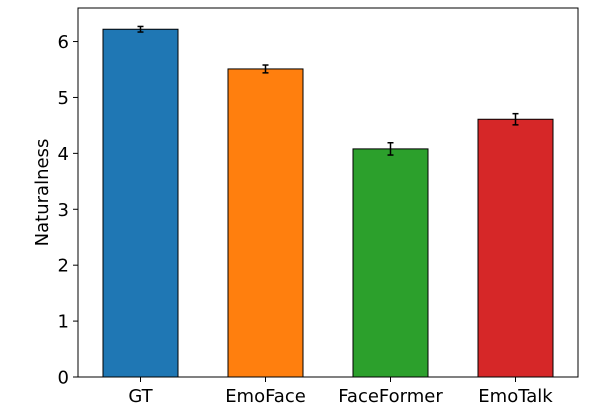 This screenshot has height=414, width=600. What do you see at coordinates (63, 98) in the screenshot?
I see `y-tick-label: 5` at bounding box center [63, 98].